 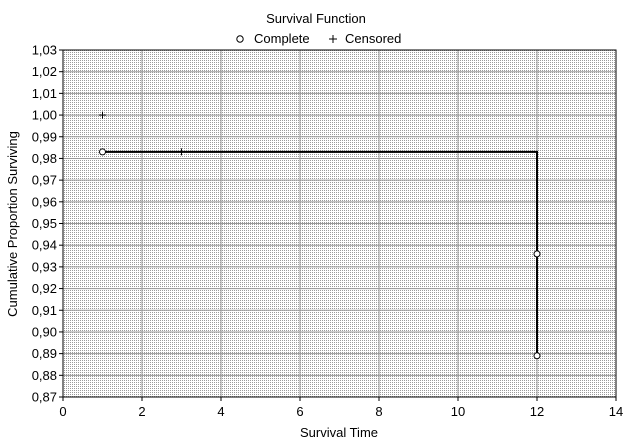 I want to click on y-tick-label: 1,00, so click(x=44, y=115).